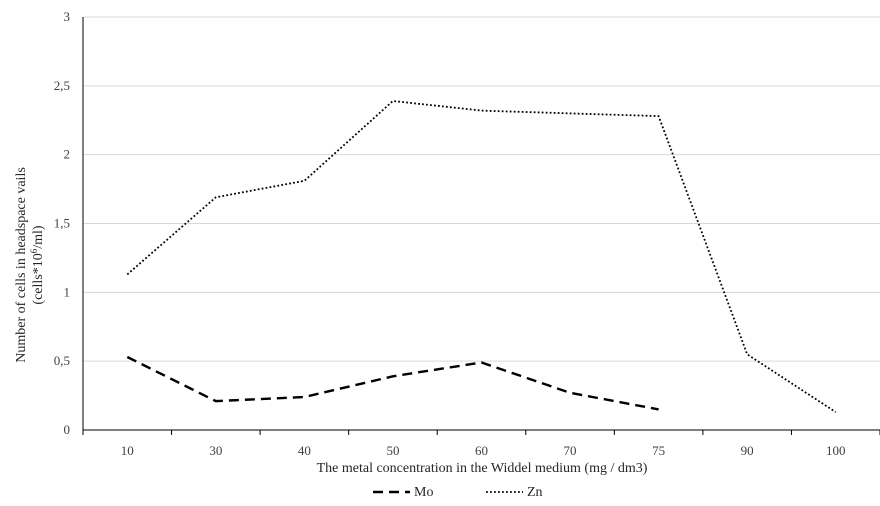  I want to click on y-axis-title-line2: (cells*106/ml), so click(37, 264).